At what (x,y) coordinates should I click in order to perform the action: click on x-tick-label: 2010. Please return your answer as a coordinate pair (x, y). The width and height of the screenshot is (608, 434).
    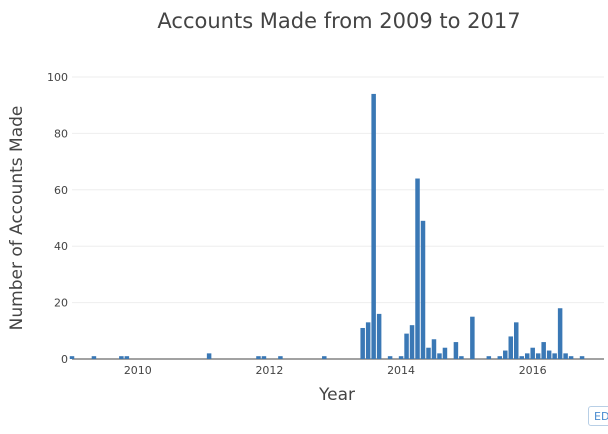
    Looking at the image, I should click on (138, 370).